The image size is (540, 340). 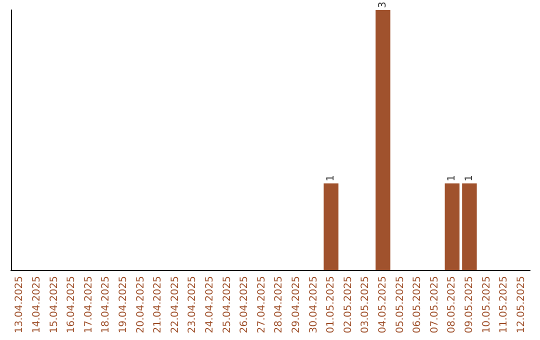 I want to click on x-tick-label: 23.04.2025, so click(x=192, y=305).